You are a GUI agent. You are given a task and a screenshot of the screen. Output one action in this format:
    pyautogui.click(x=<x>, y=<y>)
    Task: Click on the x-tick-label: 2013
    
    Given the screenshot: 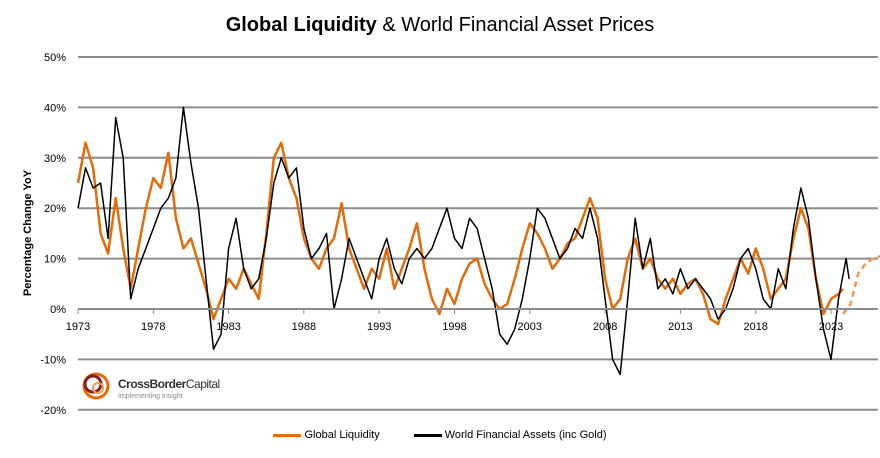 What is the action you would take?
    pyautogui.click(x=680, y=327)
    